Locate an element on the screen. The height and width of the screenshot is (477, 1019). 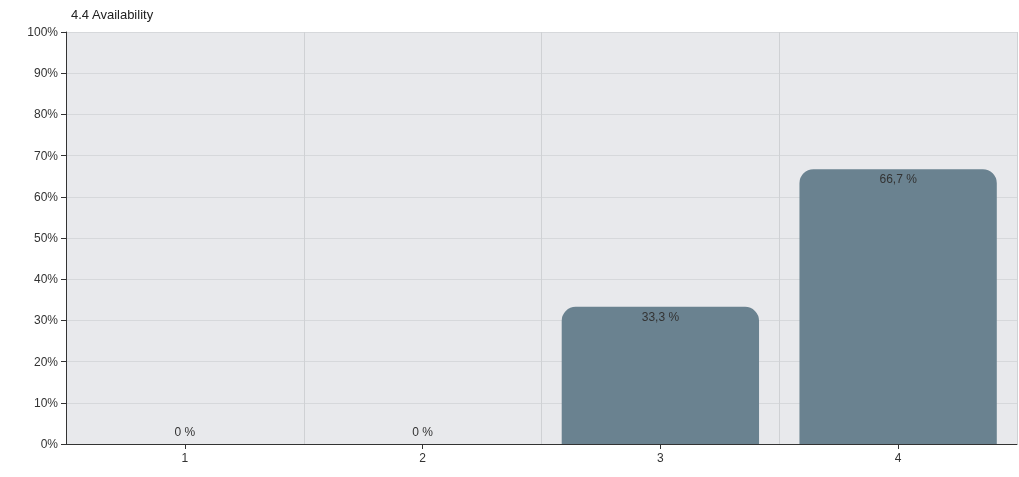
x-tick-label: 1 is located at coordinates (185, 458).